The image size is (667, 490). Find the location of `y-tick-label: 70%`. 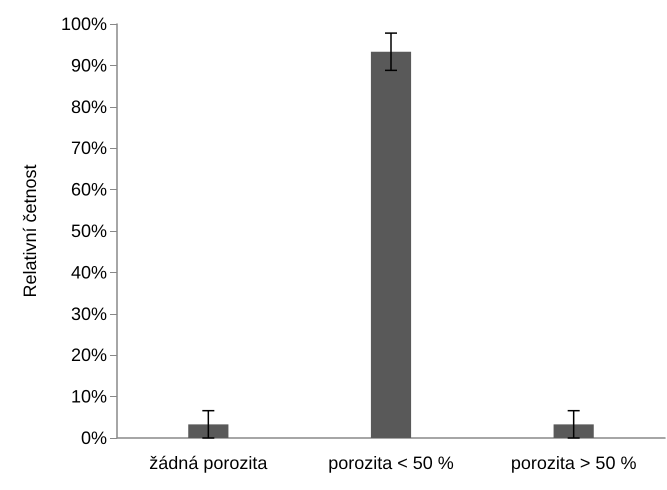

y-tick-label: 70% is located at coordinates (88, 148).